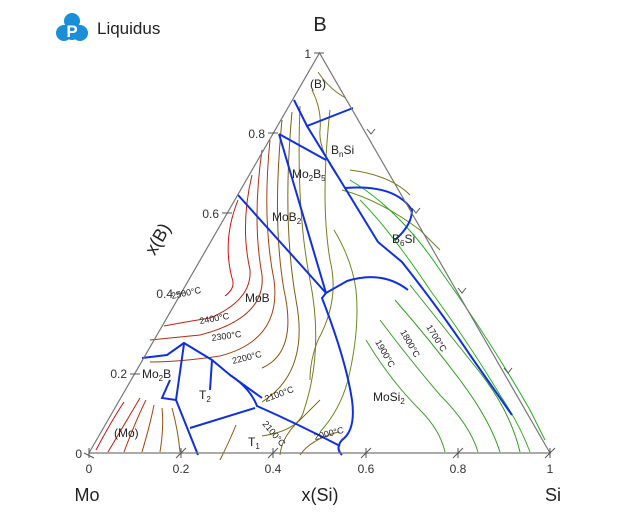  I want to click on phase-label: Mo2B, so click(156, 375).